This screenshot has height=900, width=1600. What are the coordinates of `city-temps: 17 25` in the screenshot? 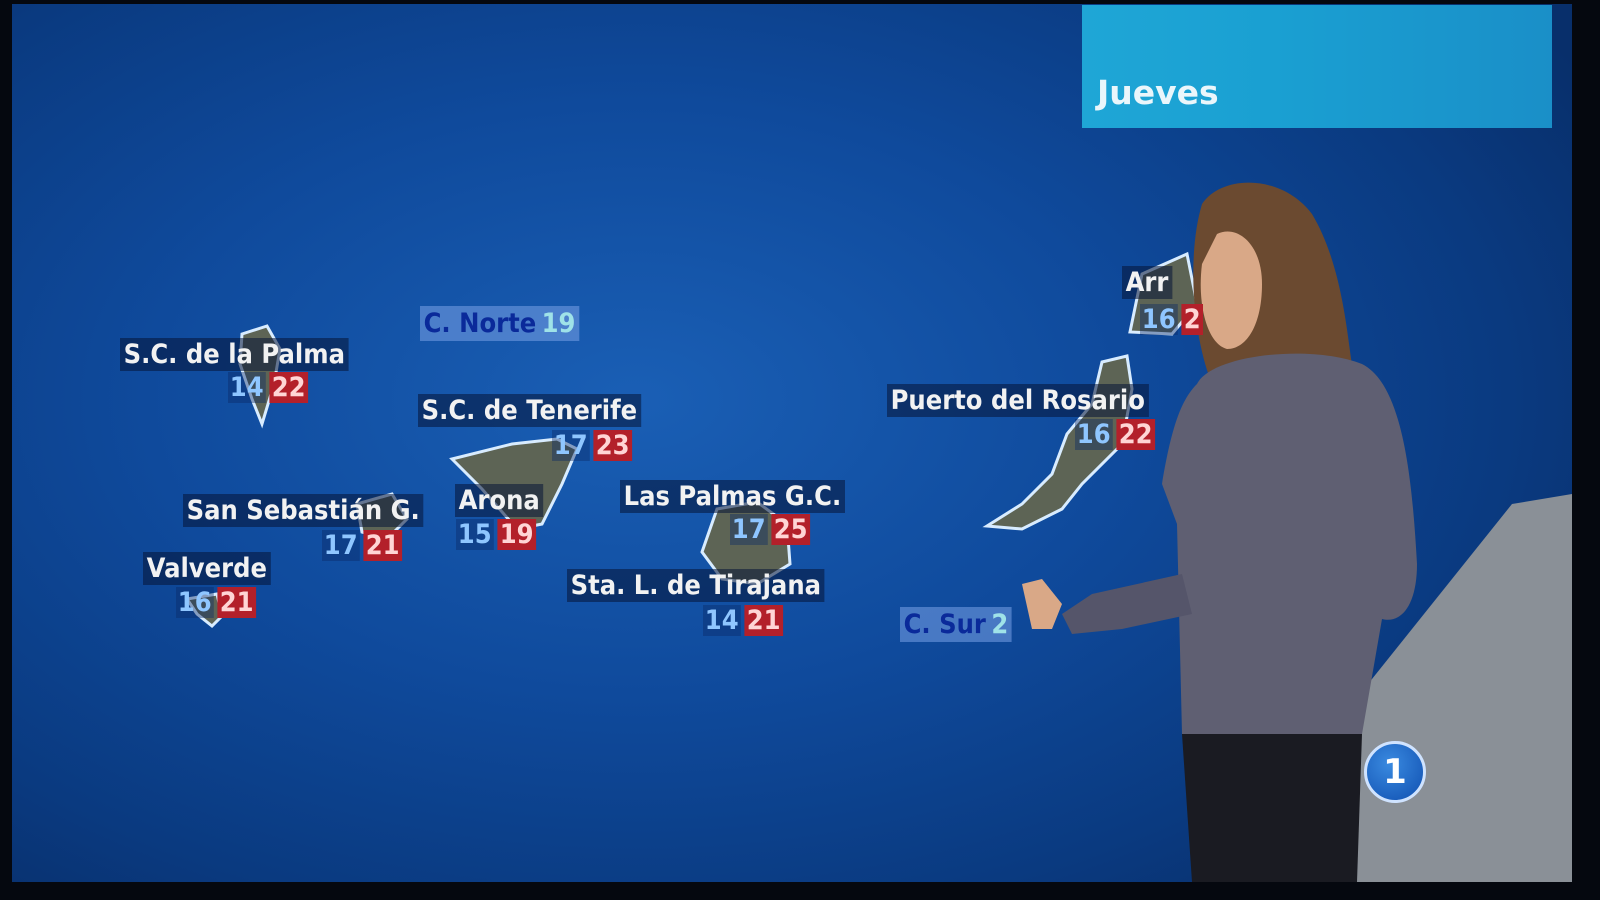 It's located at (770, 529).